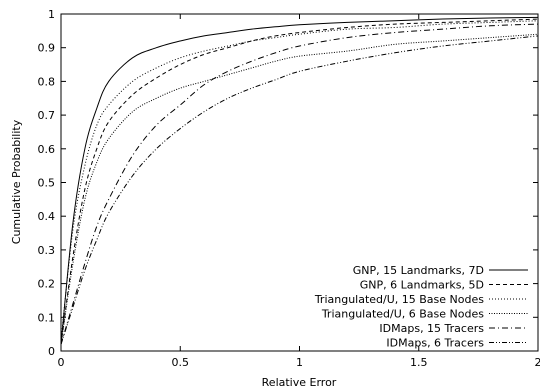 The height and width of the screenshot is (391, 540). Describe the element at coordinates (47, 48) in the screenshot. I see `y-tick-label: 0.9` at that location.